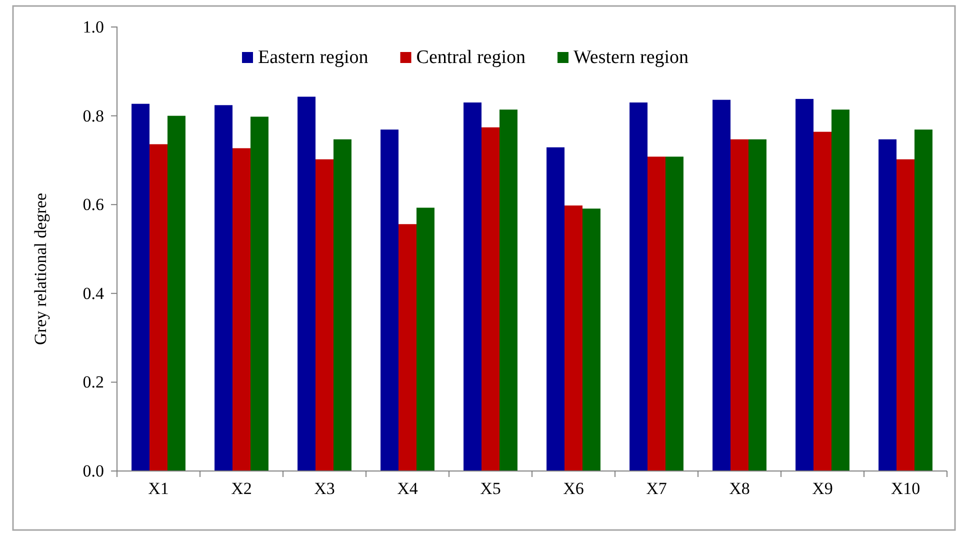 The height and width of the screenshot is (538, 961). What do you see at coordinates (93, 382) in the screenshot?
I see `y-tick-label: 0.2` at bounding box center [93, 382].